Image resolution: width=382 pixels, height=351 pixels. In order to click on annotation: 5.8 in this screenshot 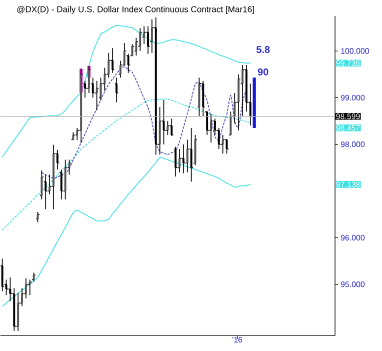, I will do `click(263, 50)`.